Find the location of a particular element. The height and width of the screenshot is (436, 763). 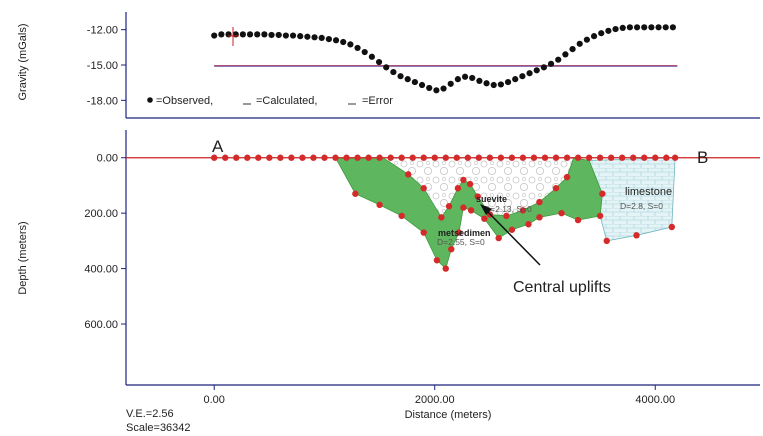

legend-observed-marker is located at coordinates (150, 100).